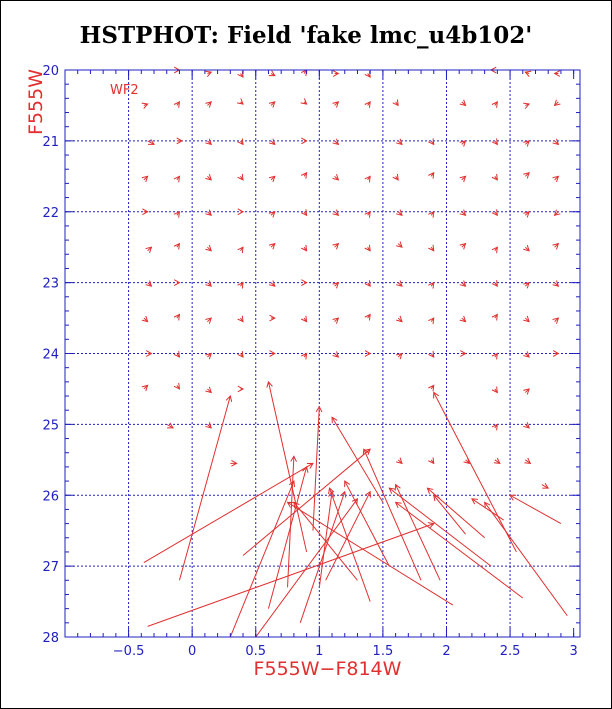  Describe the element at coordinates (50, 355) in the screenshot. I see `y-tick-label: 24` at that location.